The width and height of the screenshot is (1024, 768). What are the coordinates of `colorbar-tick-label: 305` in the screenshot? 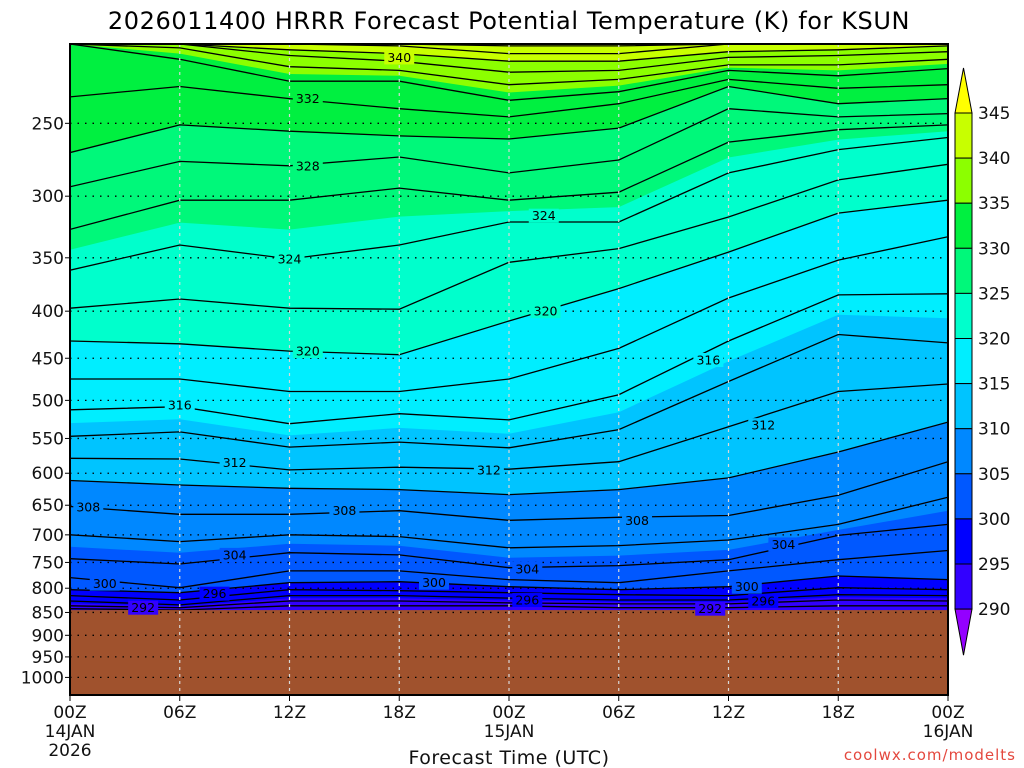 It's located at (994, 475).